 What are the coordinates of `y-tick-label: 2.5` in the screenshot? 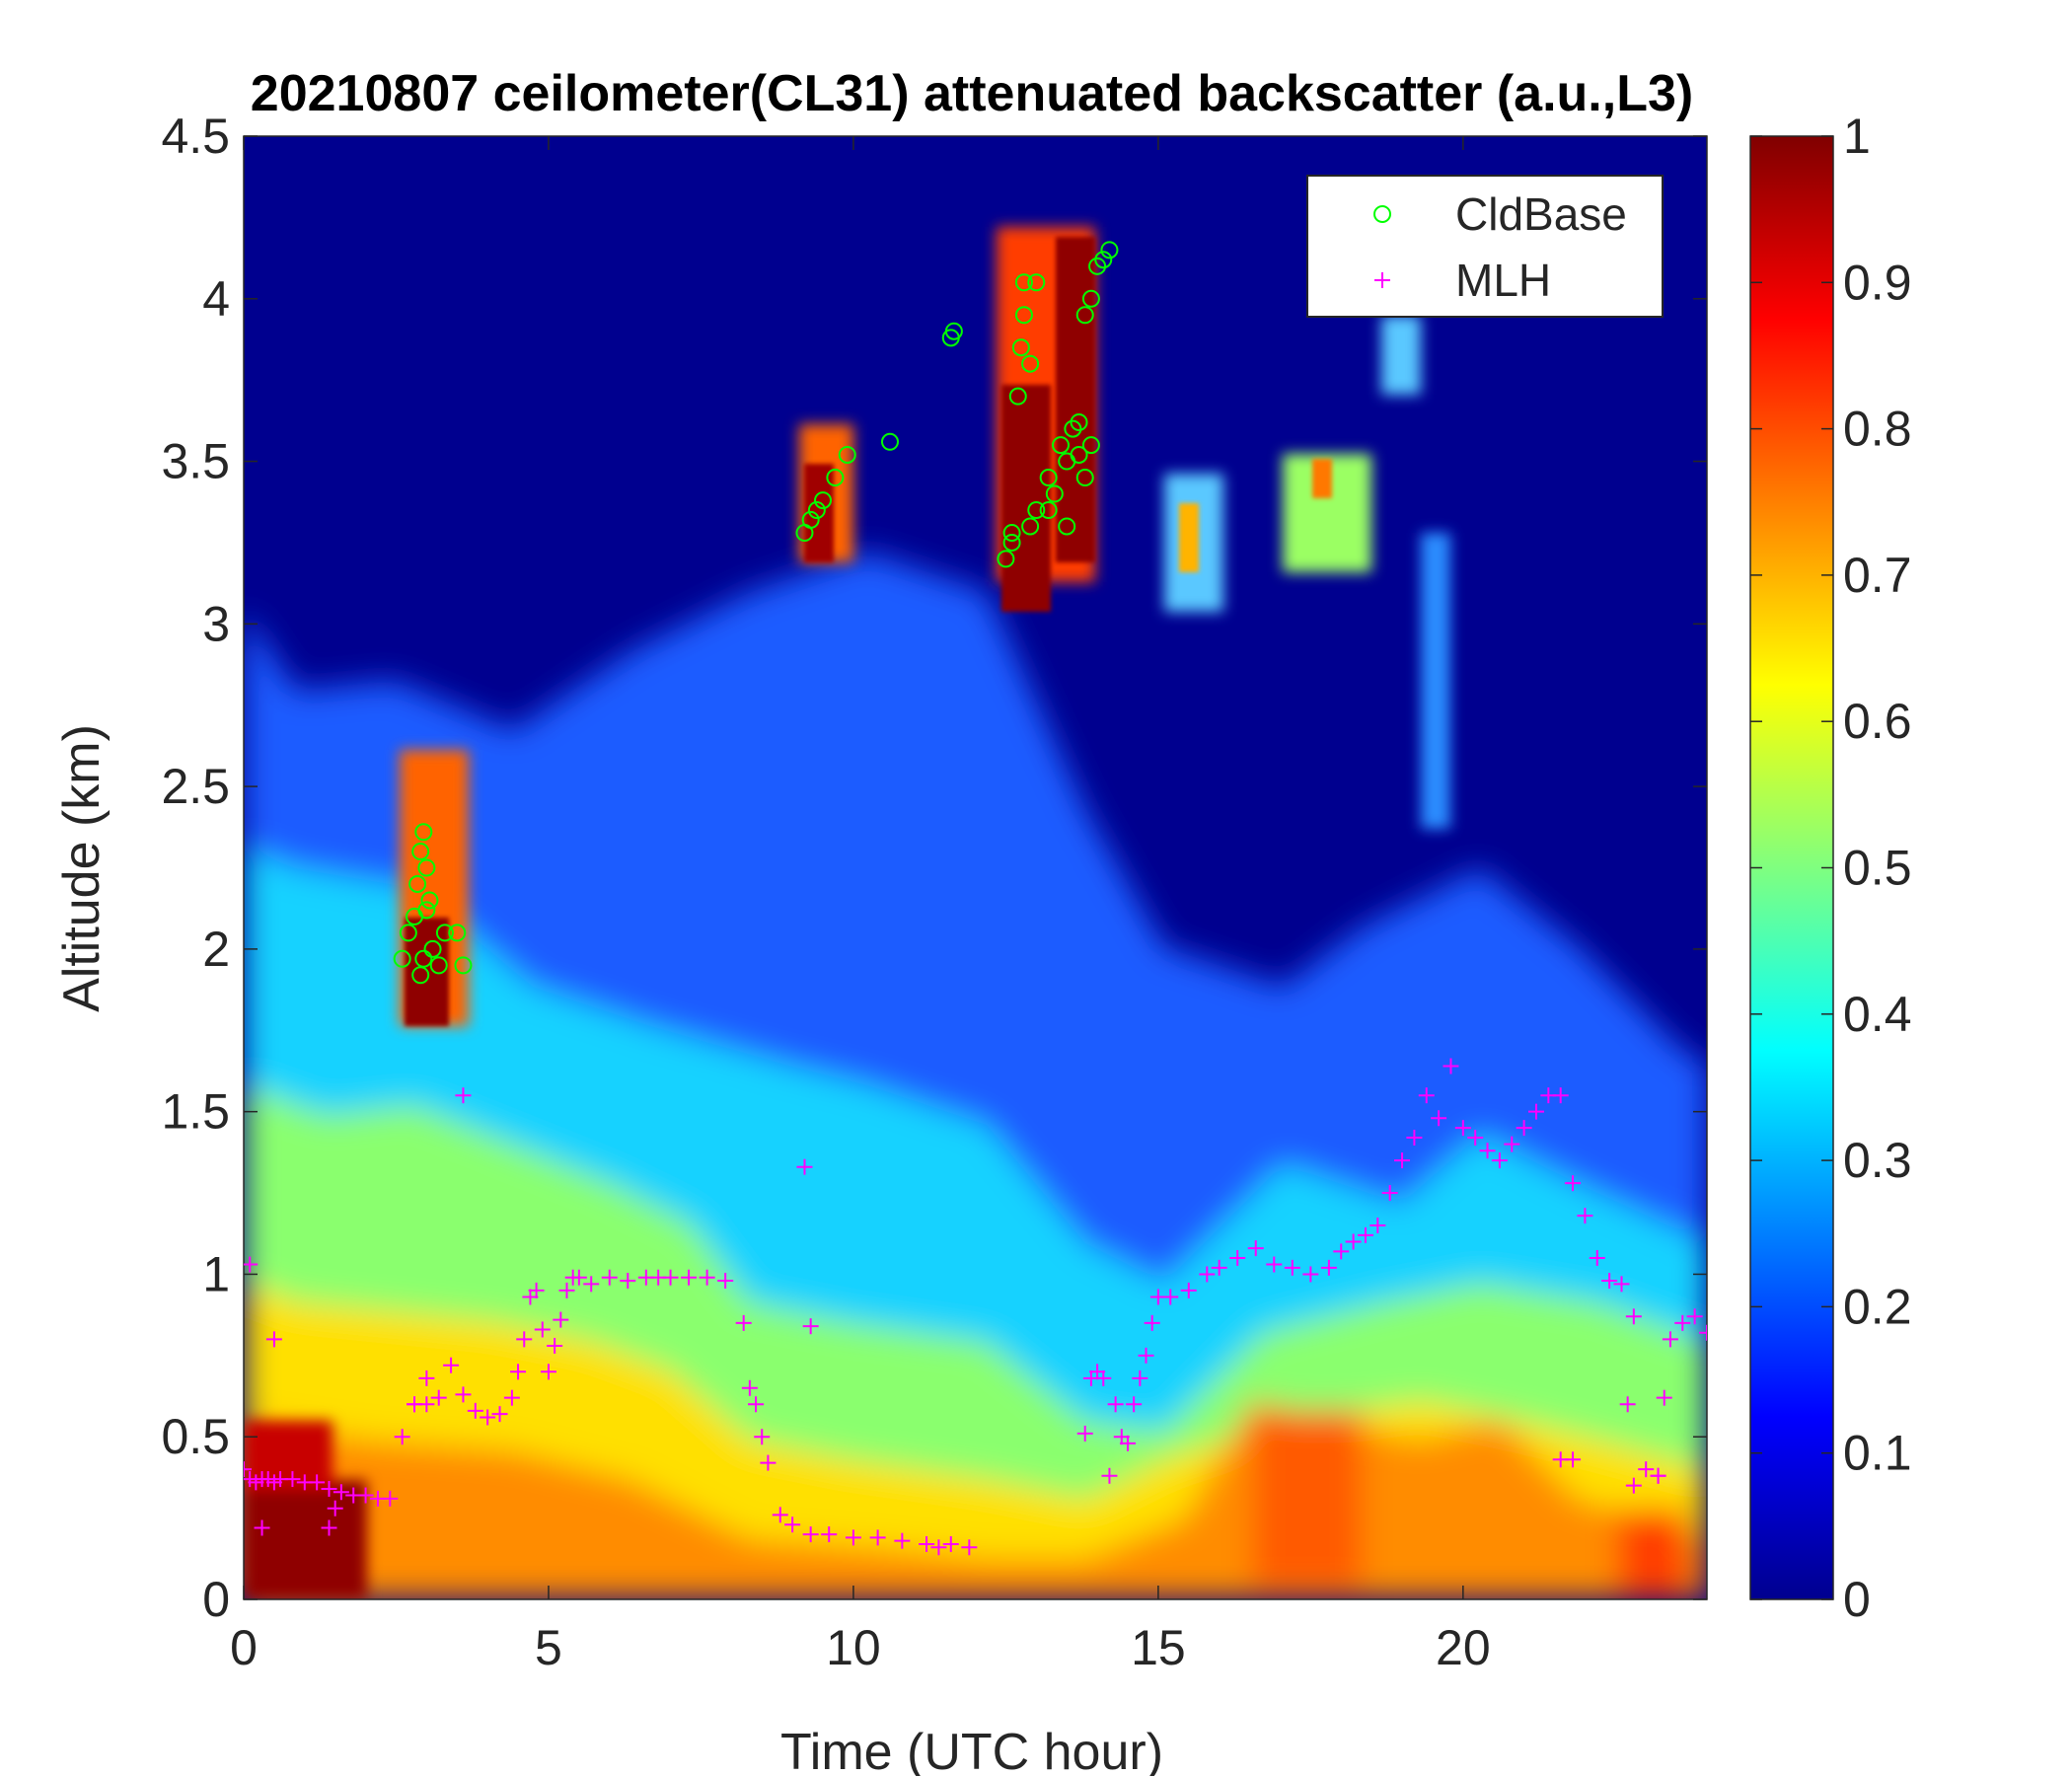 It's located at (196, 787).